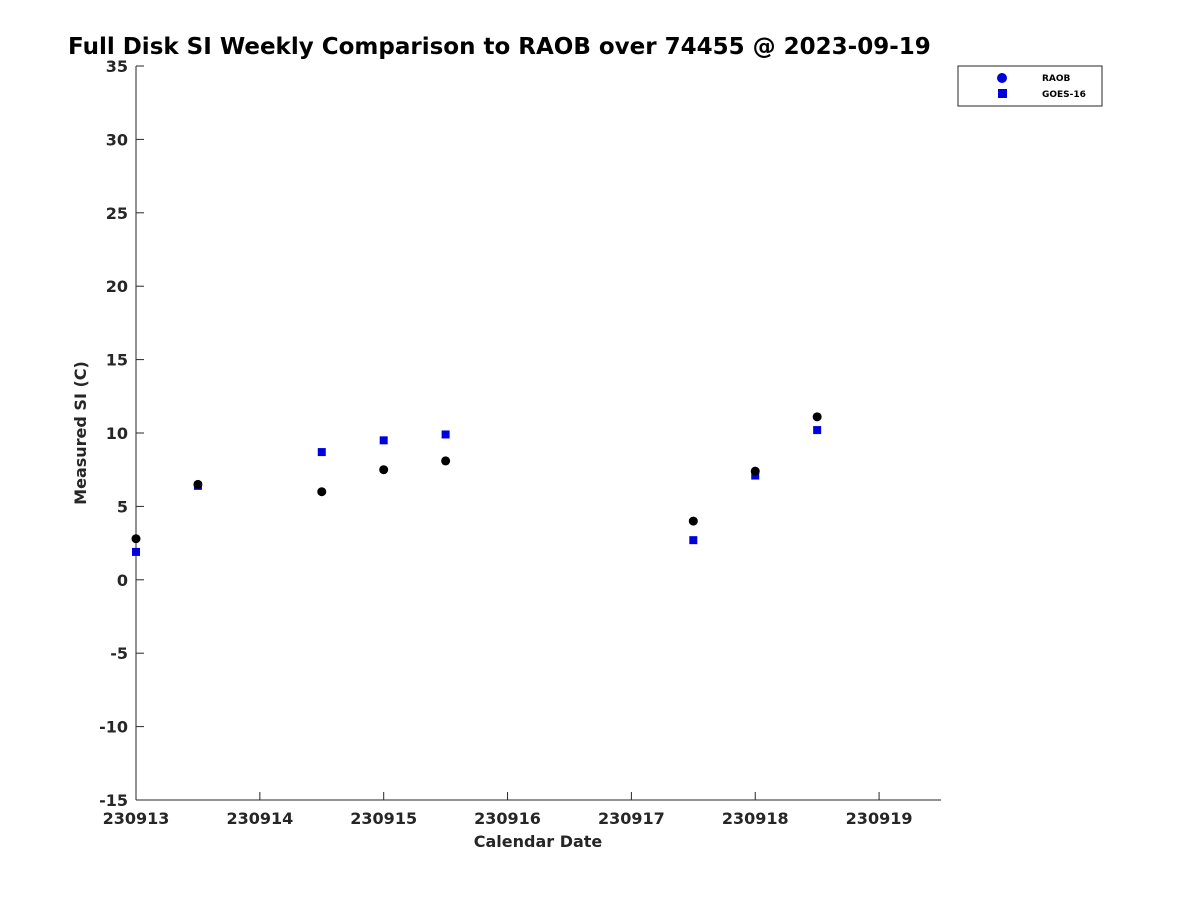 Image resolution: width=1200 pixels, height=900 pixels. What do you see at coordinates (113, 727) in the screenshot?
I see `y-tick-label: -10` at bounding box center [113, 727].